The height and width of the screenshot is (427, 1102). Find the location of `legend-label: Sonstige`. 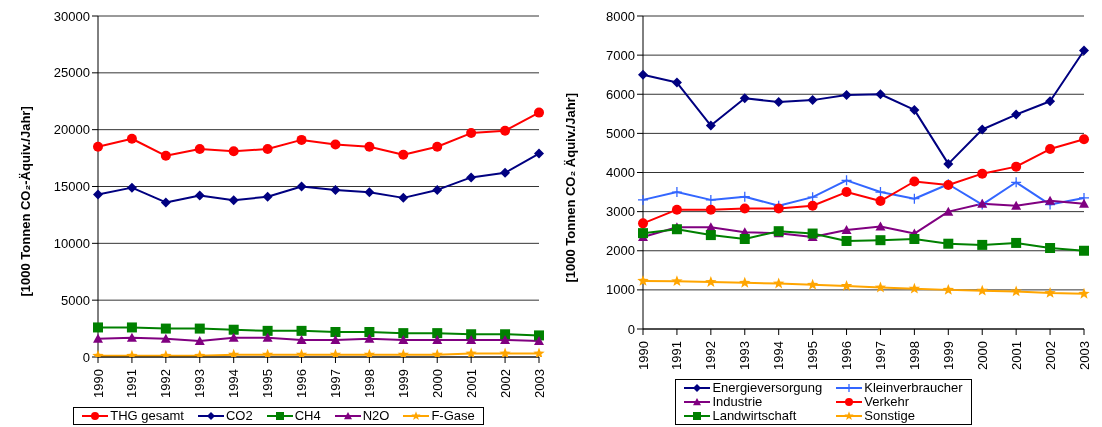

legend-label: Sonstige is located at coordinates (889, 415).